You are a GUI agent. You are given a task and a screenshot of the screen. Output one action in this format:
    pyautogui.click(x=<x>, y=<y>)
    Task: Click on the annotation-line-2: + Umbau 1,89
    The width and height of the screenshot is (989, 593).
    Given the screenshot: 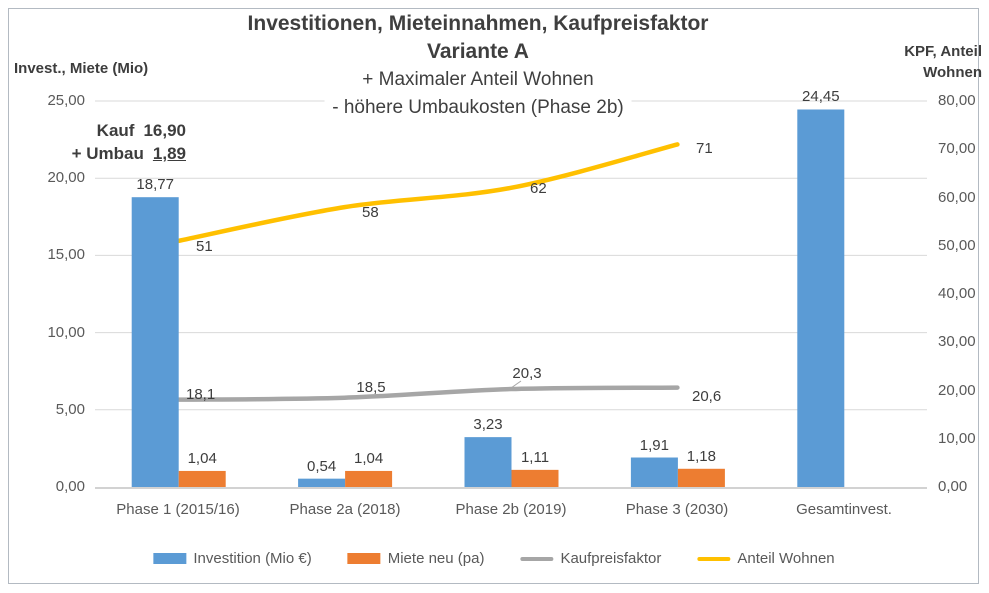 What is the action you would take?
    pyautogui.click(x=128, y=153)
    